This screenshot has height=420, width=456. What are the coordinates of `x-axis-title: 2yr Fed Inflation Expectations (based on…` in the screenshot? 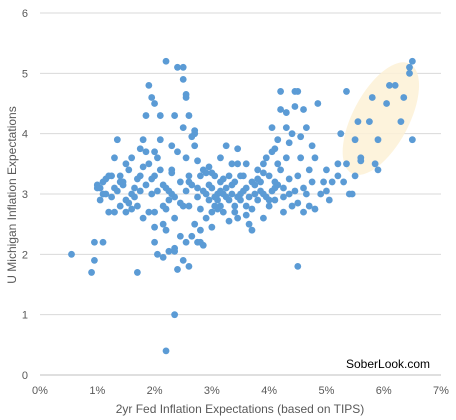 It's located at (240, 409).